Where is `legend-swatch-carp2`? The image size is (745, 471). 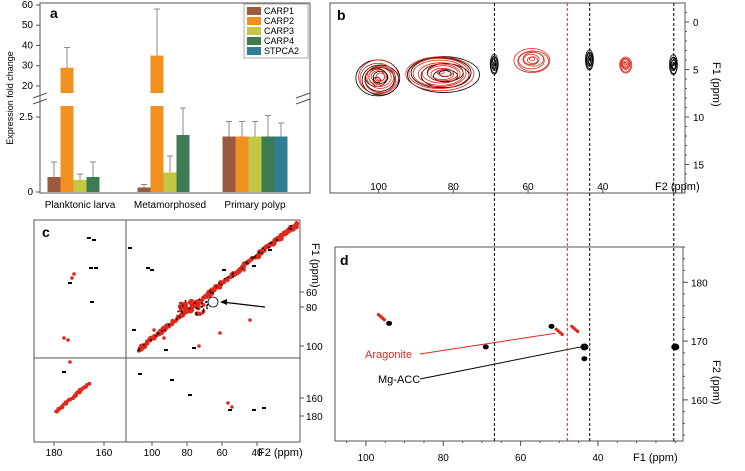
legend-swatch-carp2 is located at coordinates (254, 21).